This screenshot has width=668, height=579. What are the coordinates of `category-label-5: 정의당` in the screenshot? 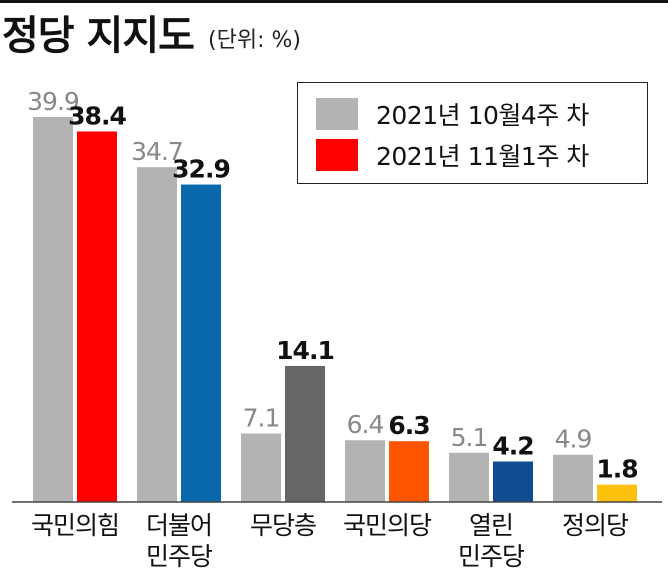 It's located at (595, 525).